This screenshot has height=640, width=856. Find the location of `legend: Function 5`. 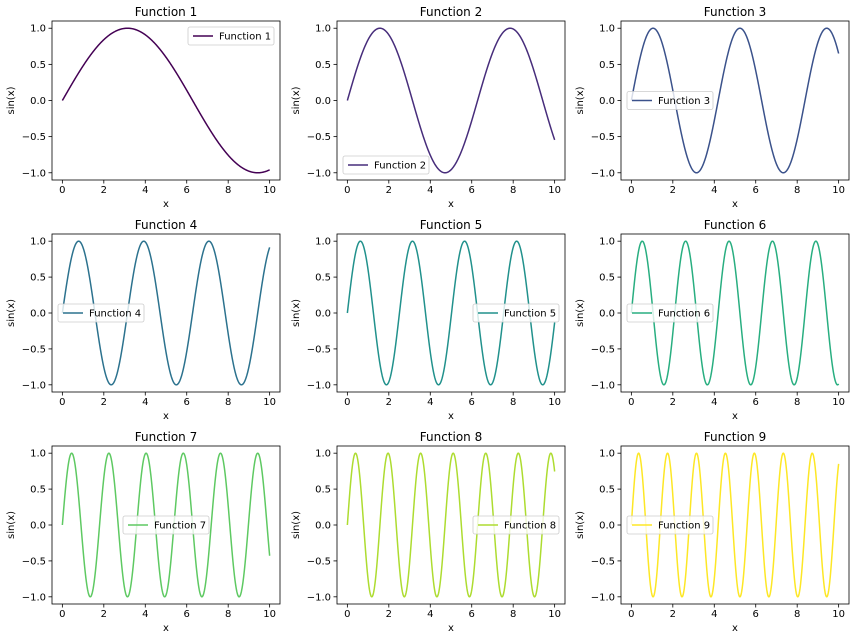

legend: Function 5 is located at coordinates (516, 313).